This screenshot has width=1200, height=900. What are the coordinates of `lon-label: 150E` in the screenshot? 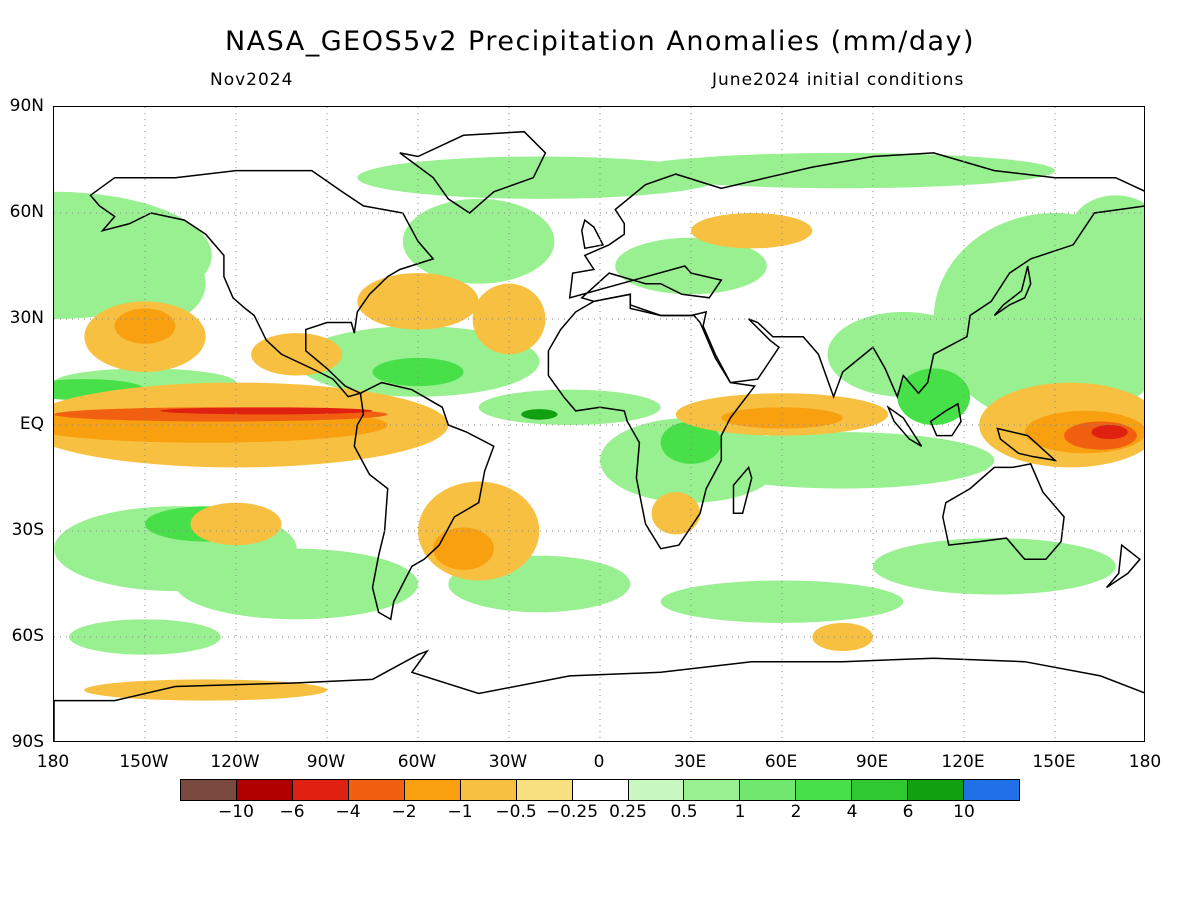 It's located at (1054, 762).